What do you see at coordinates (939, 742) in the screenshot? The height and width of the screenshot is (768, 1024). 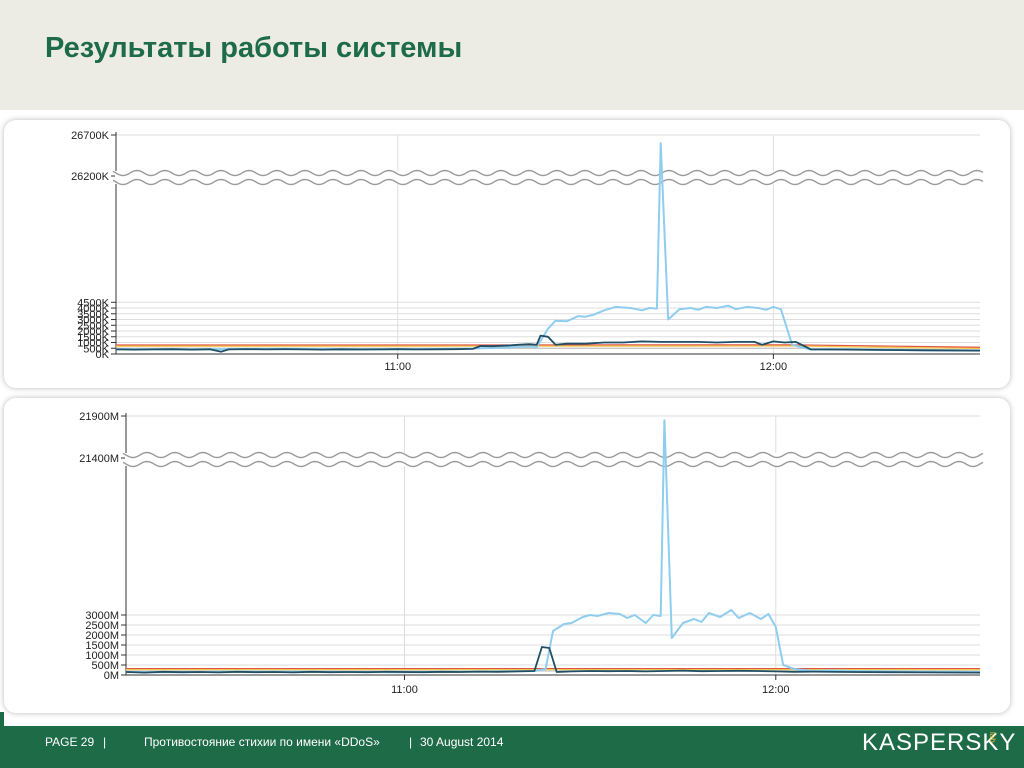 I see `kaspersky-logo: KASPERSKY` at bounding box center [939, 742].